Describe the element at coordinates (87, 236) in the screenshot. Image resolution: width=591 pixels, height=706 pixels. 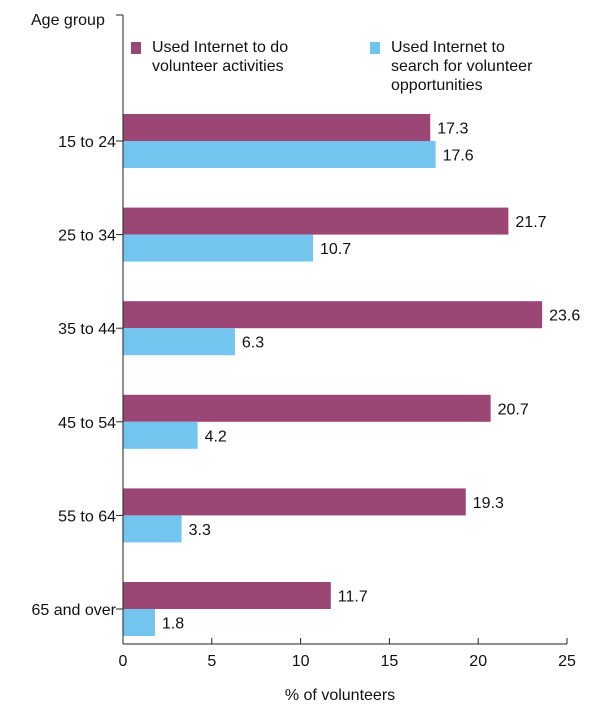
I see `category-label: 25 to 34` at that location.